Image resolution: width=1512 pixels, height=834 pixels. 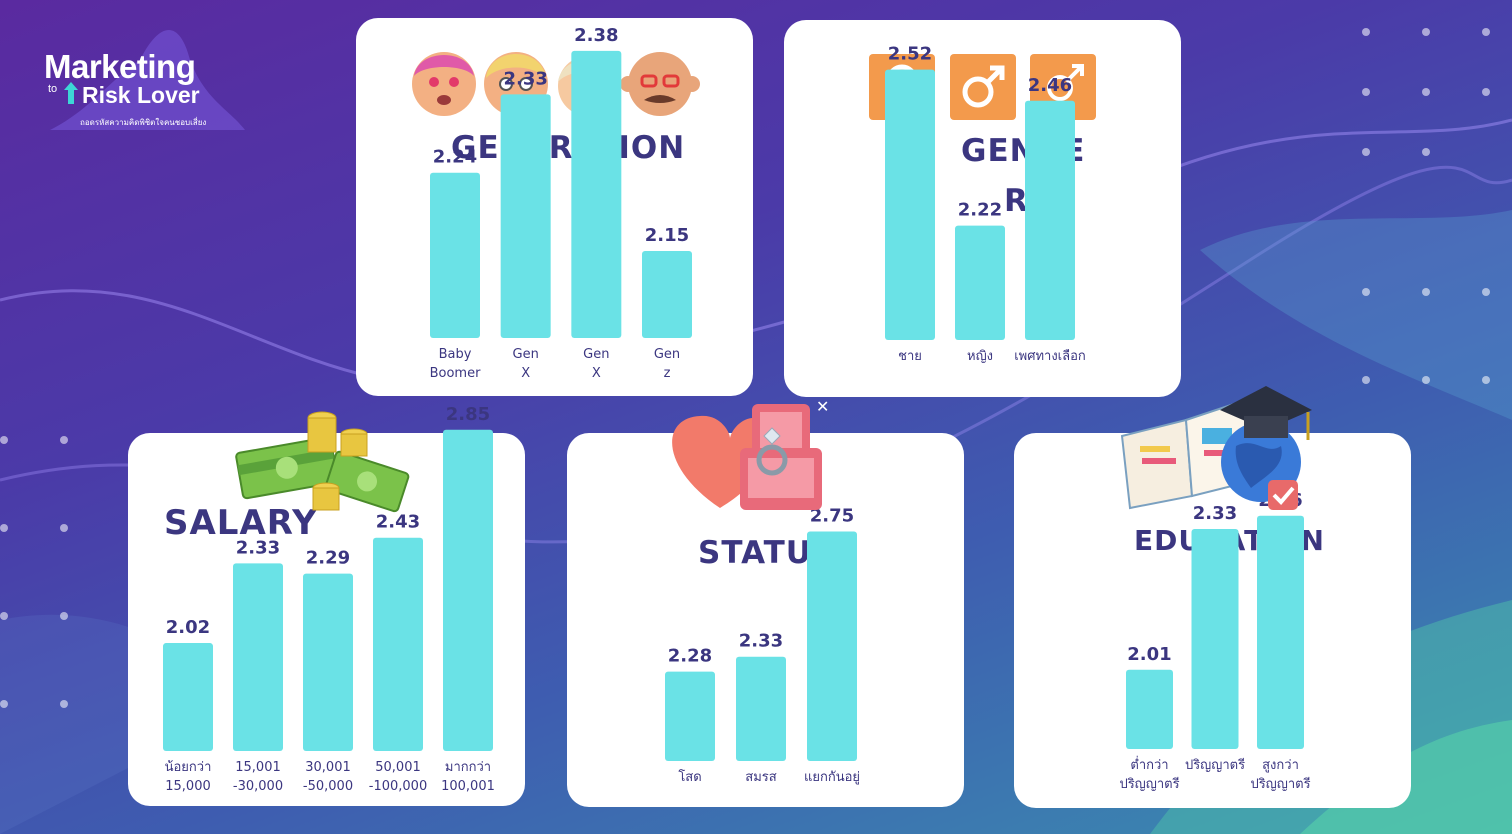 What do you see at coordinates (468, 777) in the screenshot?
I see `category-label: มากกว่า 100,001` at bounding box center [468, 777].